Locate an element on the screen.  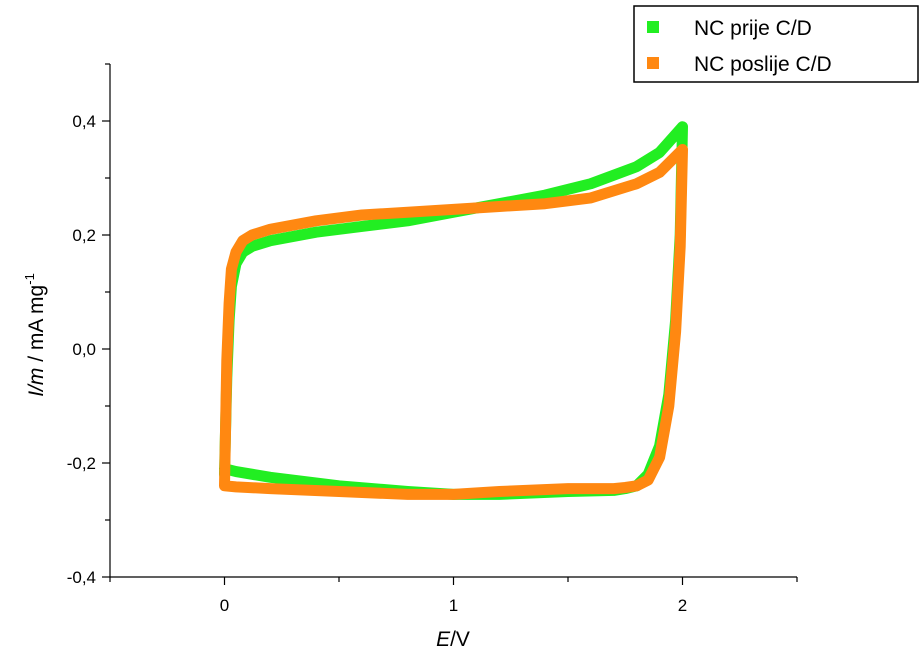
x-tick-label-1: 1 is located at coordinates (453, 605).